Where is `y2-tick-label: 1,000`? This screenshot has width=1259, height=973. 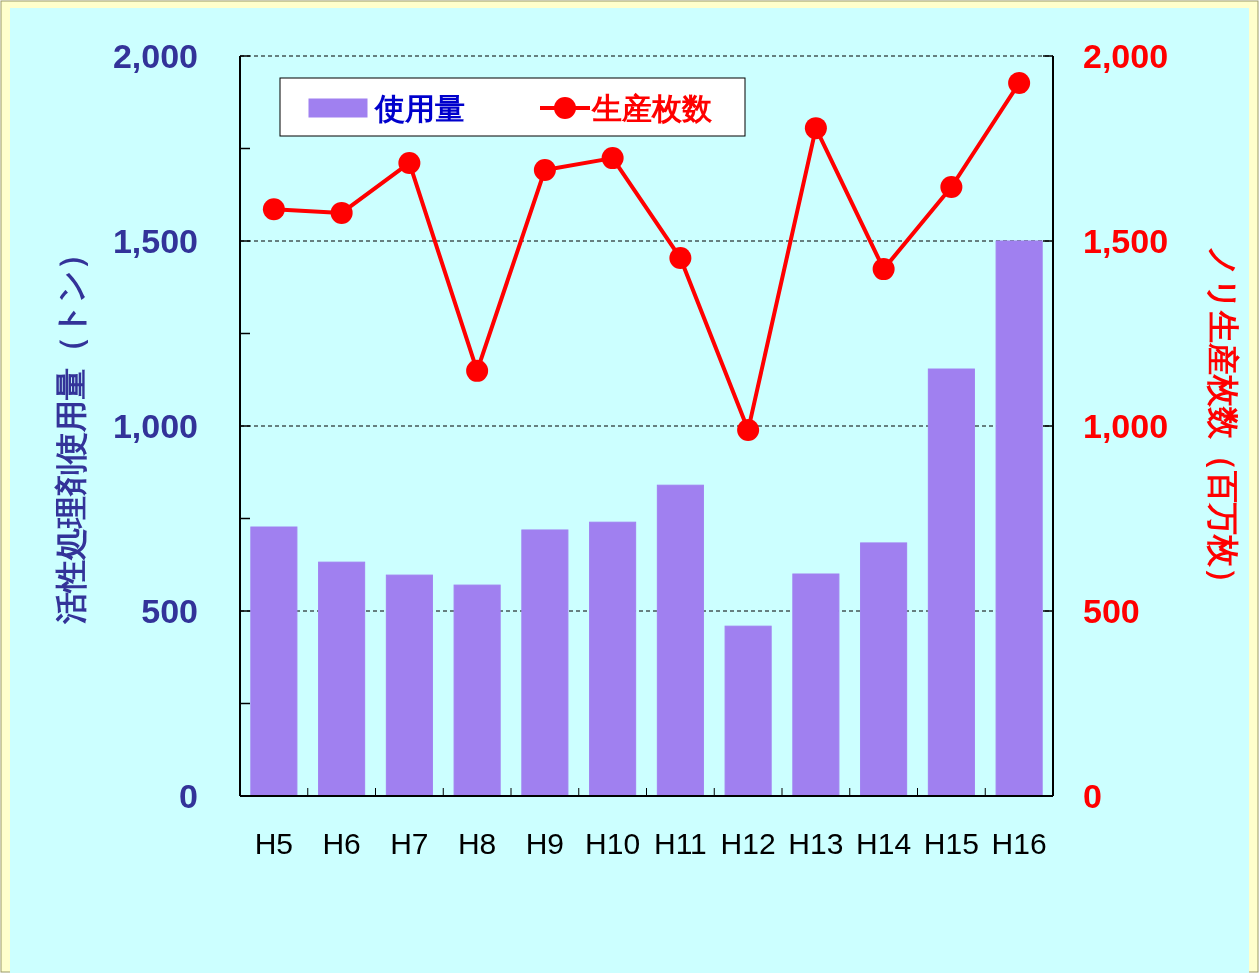
y2-tick-label: 1,000 is located at coordinates (1126, 426).